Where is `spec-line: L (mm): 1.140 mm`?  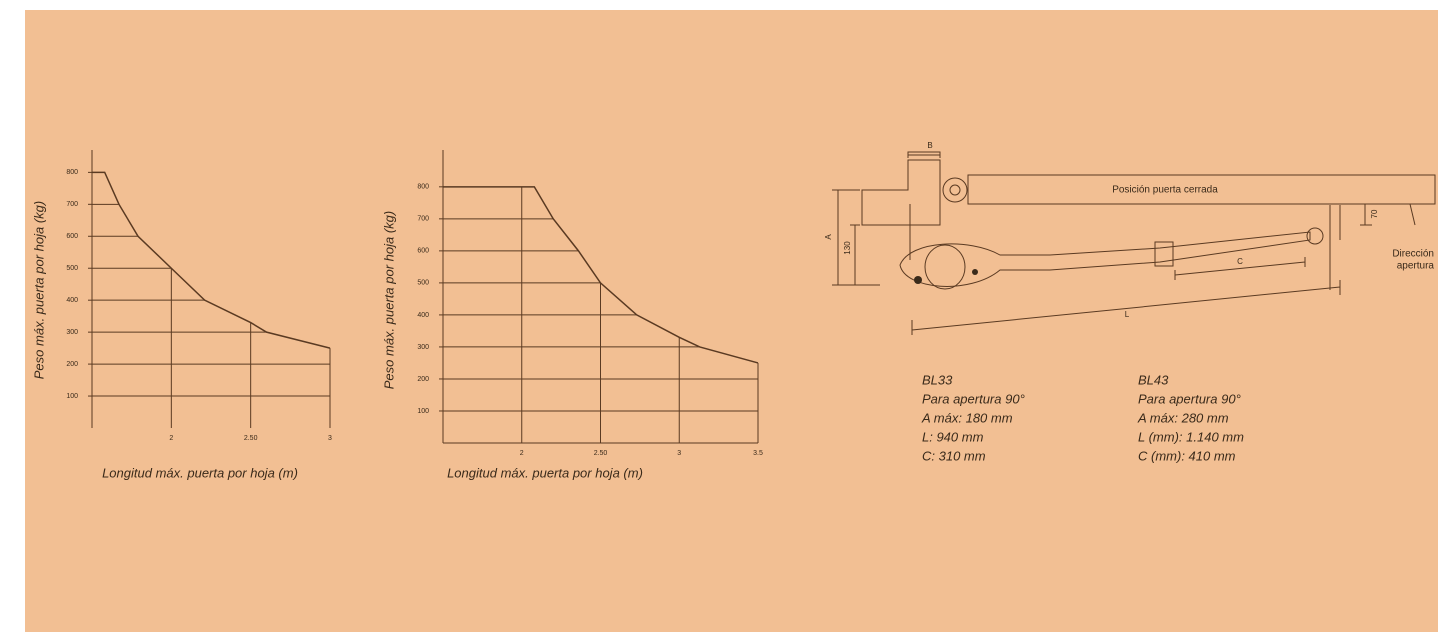 spec-line: L (mm): 1.140 mm is located at coordinates (1191, 436).